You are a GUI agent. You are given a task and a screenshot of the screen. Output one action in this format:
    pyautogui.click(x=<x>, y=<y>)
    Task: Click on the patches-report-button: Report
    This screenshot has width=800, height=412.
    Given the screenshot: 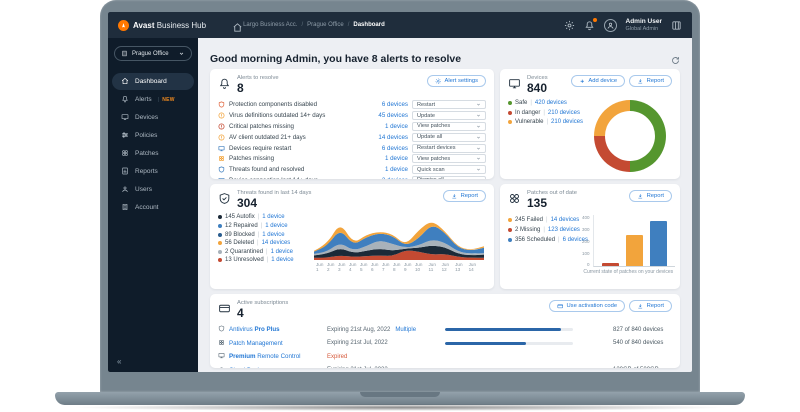 What is the action you would take?
    pyautogui.click(x=650, y=196)
    